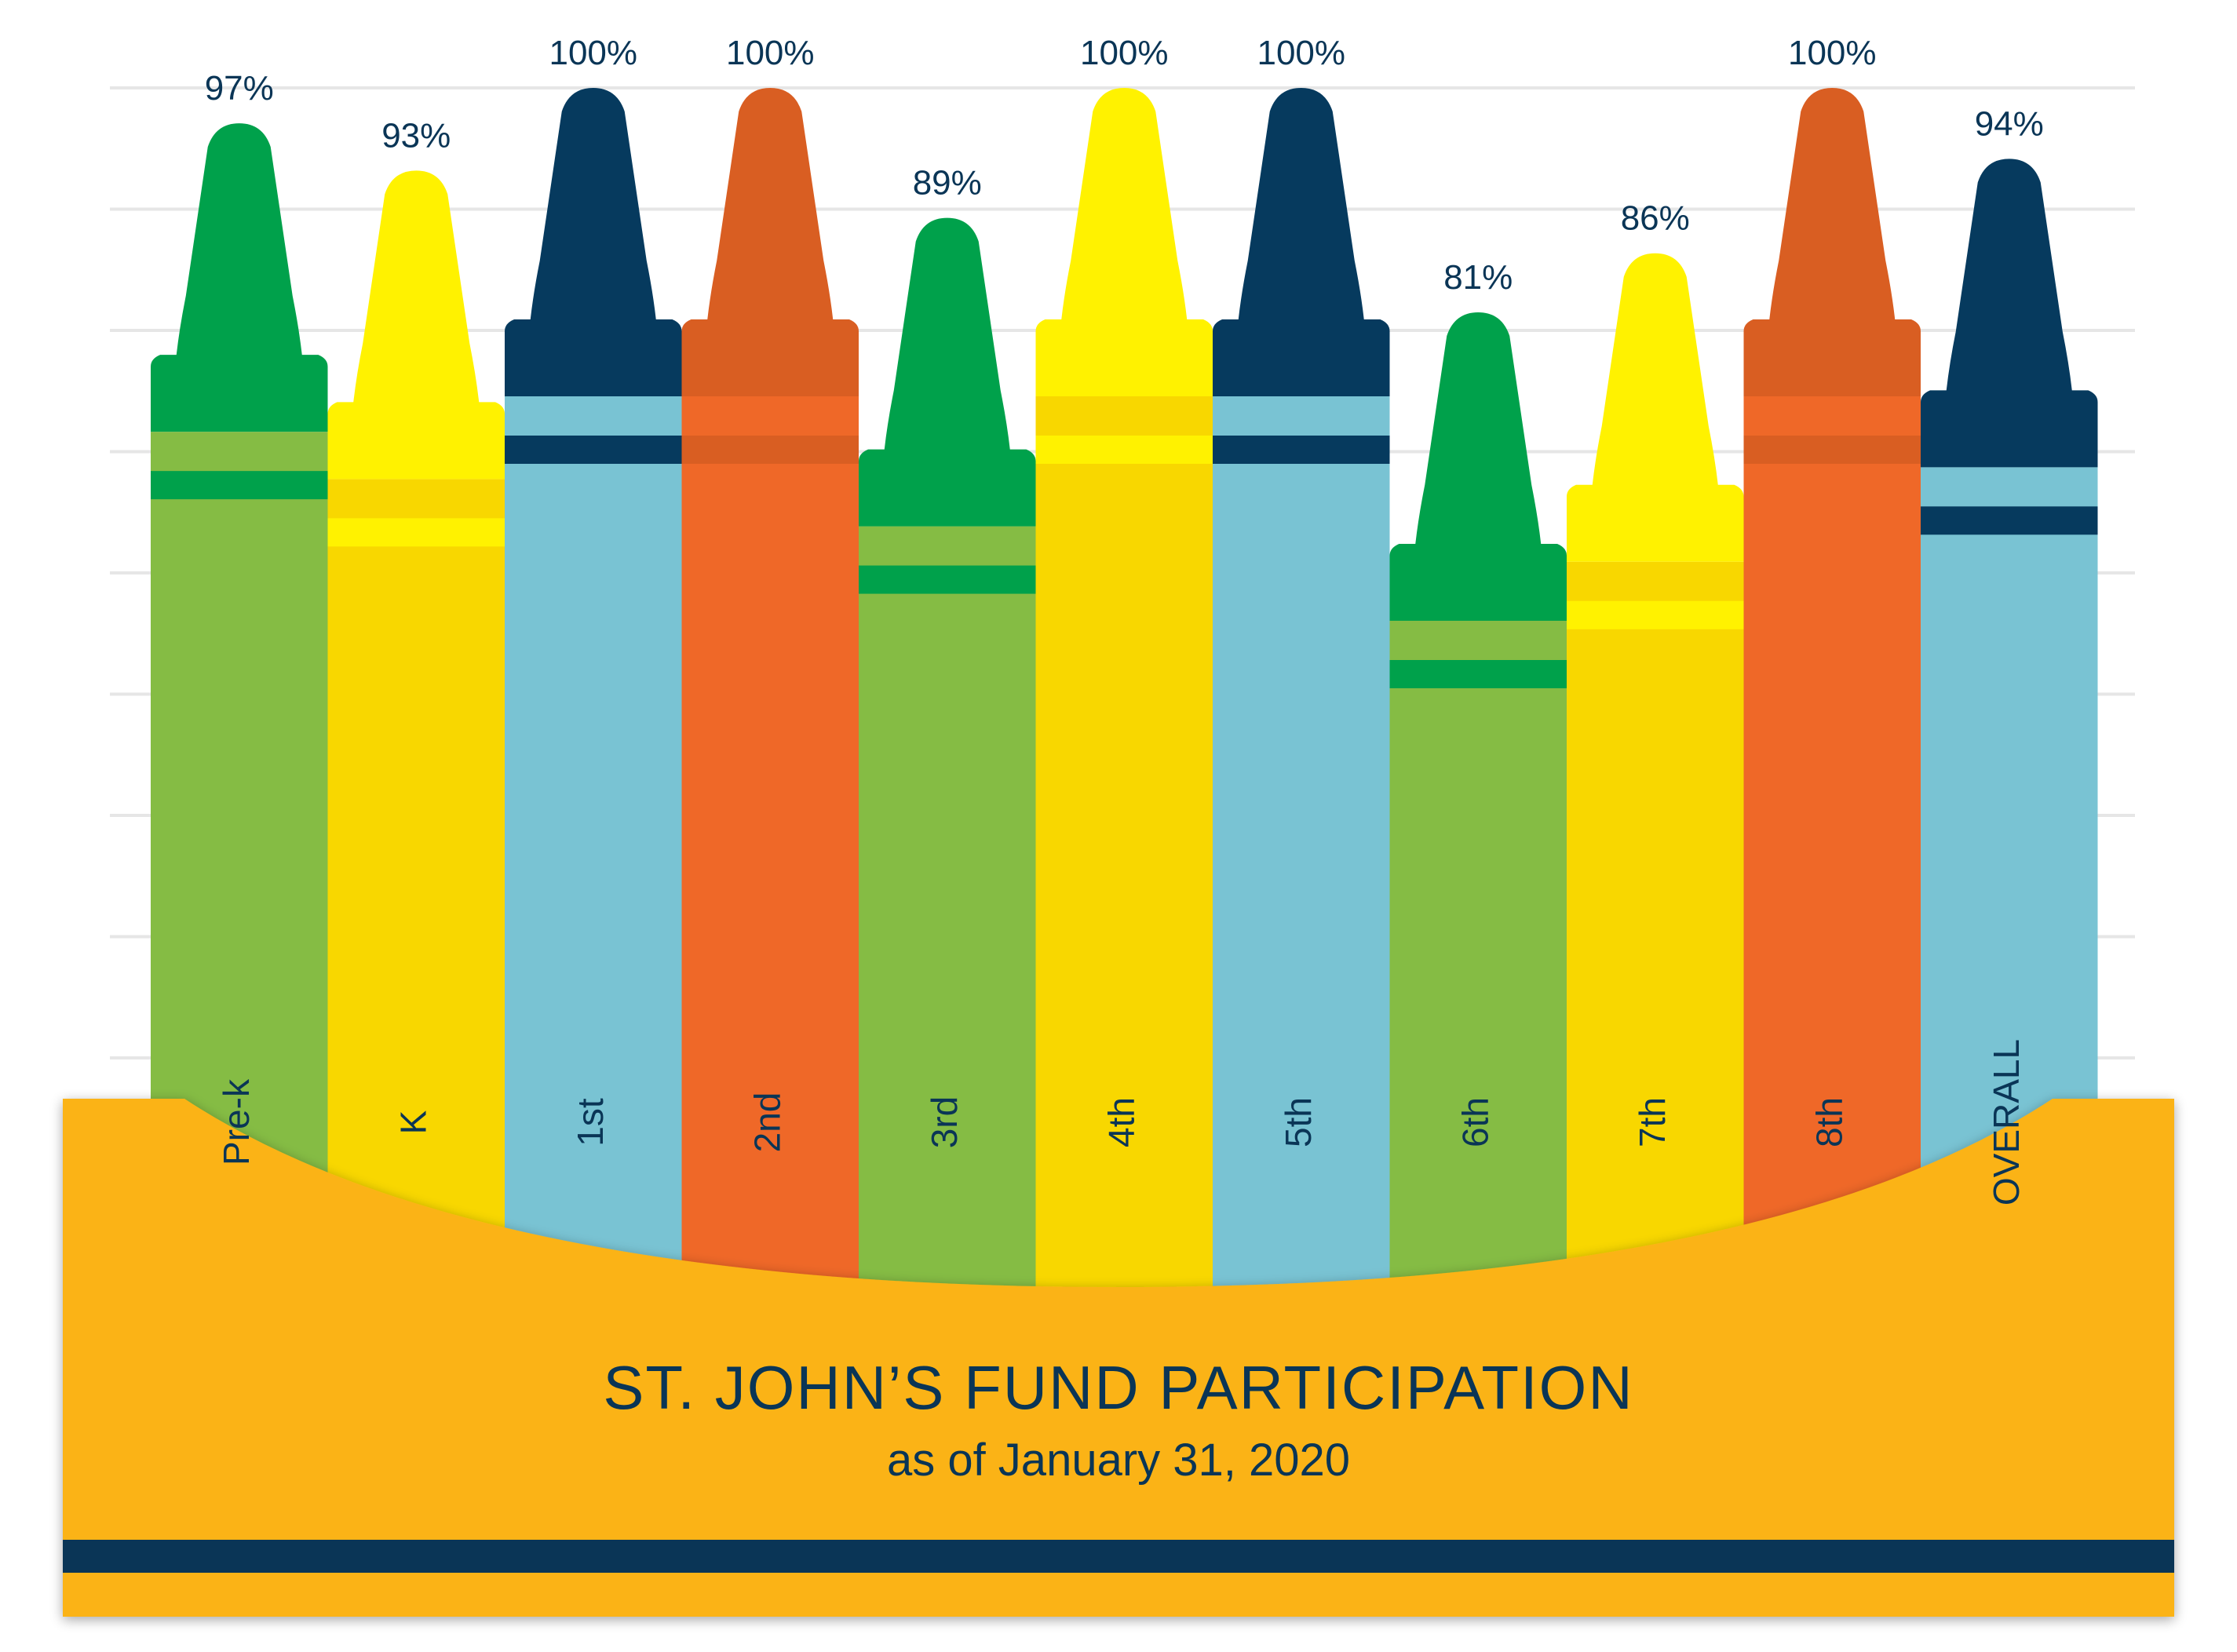 The height and width of the screenshot is (1652, 2237). What do you see at coordinates (1474, 1122) in the screenshot?
I see `category-label: 6th` at bounding box center [1474, 1122].